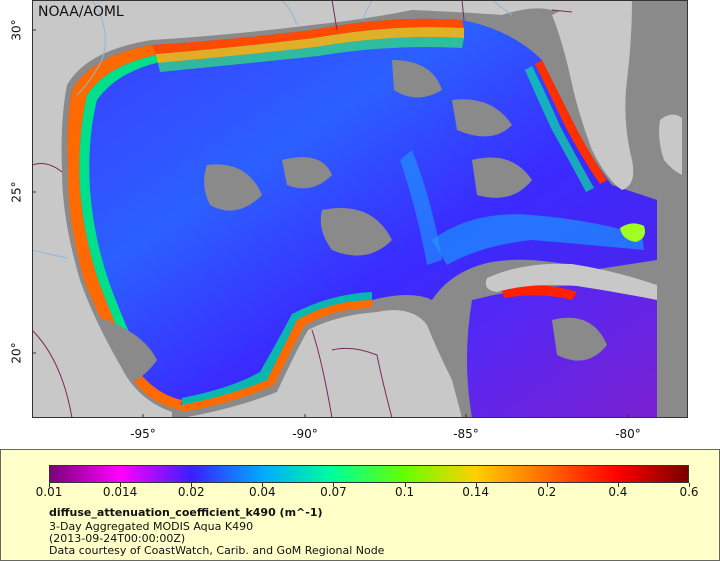 This screenshot has height=561, width=720. What do you see at coordinates (421, 207) in the screenshot?
I see `channel-band` at bounding box center [421, 207].